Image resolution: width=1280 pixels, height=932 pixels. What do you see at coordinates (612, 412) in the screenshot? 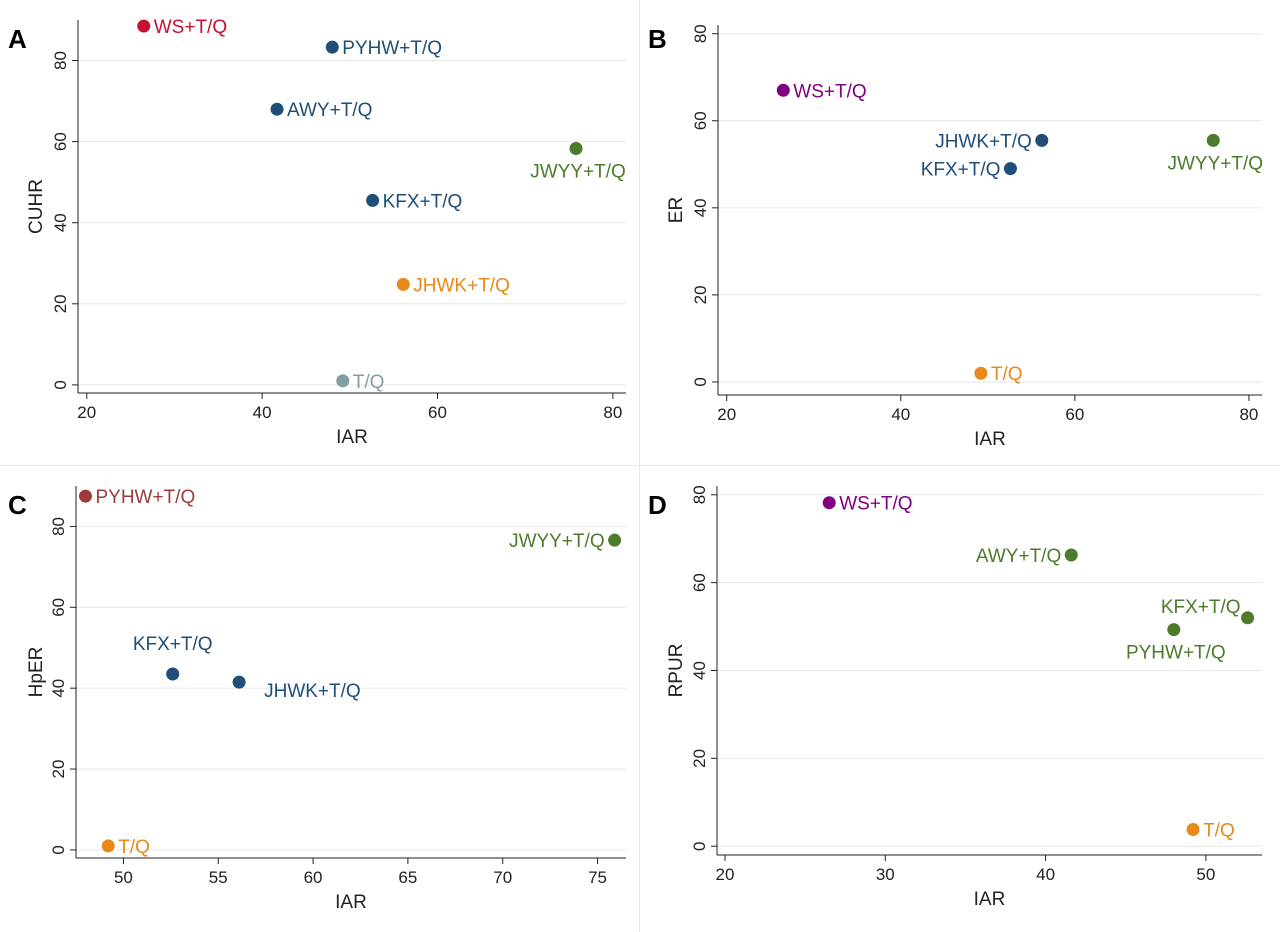
I see `x-tick-label-a-80: 80` at bounding box center [612, 412].